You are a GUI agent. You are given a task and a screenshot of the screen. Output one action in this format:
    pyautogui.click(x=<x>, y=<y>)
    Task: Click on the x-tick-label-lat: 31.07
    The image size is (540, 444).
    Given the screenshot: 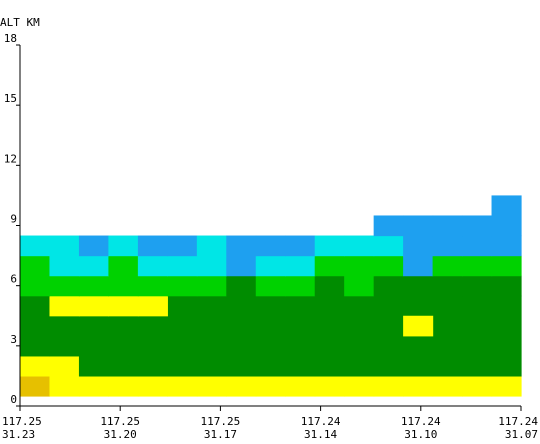 What is the action you would take?
    pyautogui.click(x=521, y=434)
    